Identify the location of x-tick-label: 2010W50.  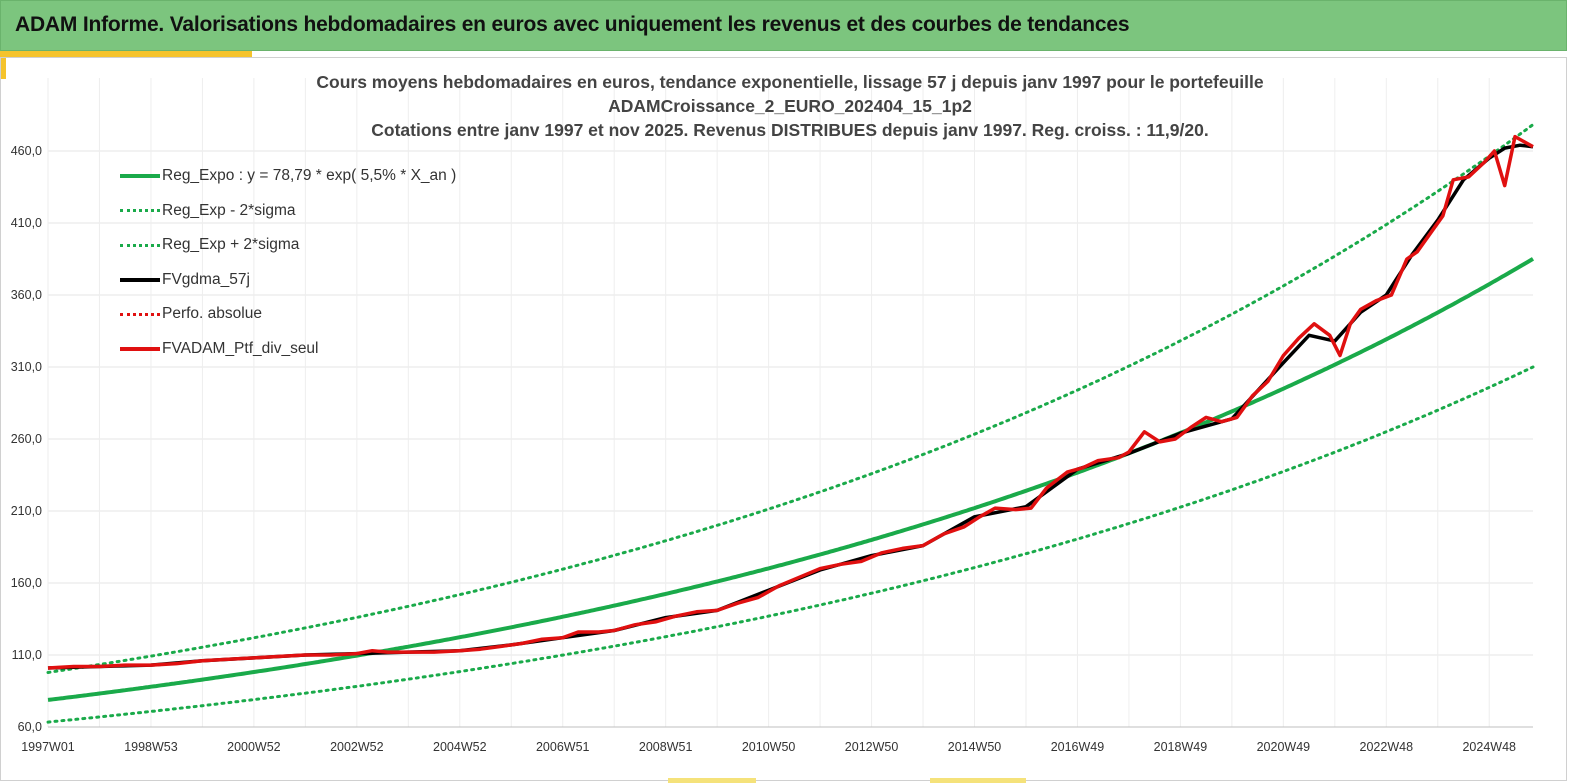
(769, 747).